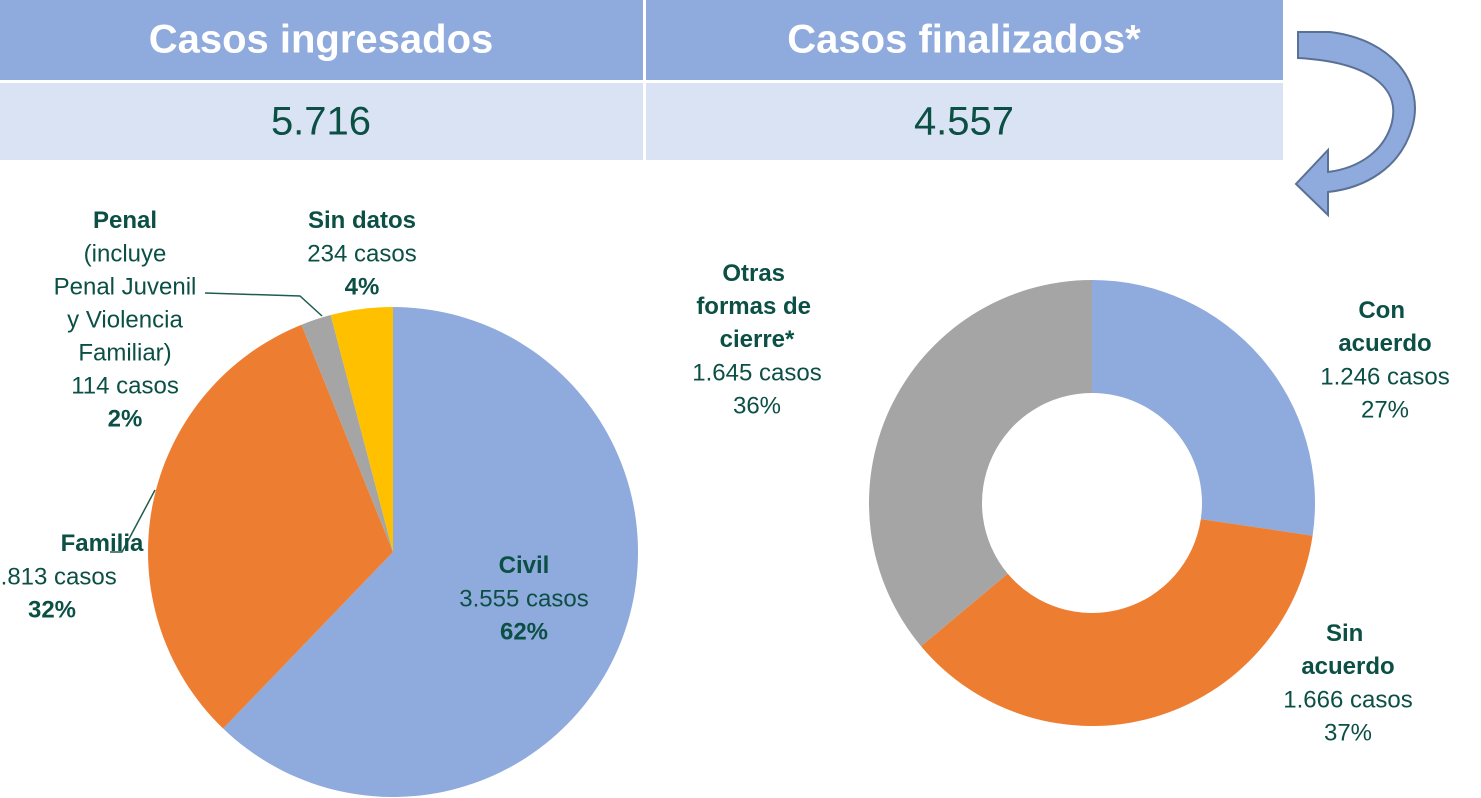 The width and height of the screenshot is (1481, 798). What do you see at coordinates (524, 565) in the screenshot?
I see `category-label: Civil` at bounding box center [524, 565].